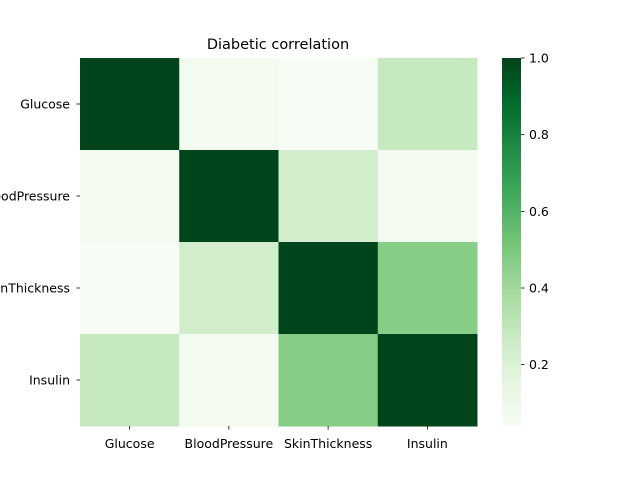 The height and width of the screenshot is (480, 640). What do you see at coordinates (130, 443) in the screenshot?
I see `x-tick-label: Glucose` at bounding box center [130, 443].